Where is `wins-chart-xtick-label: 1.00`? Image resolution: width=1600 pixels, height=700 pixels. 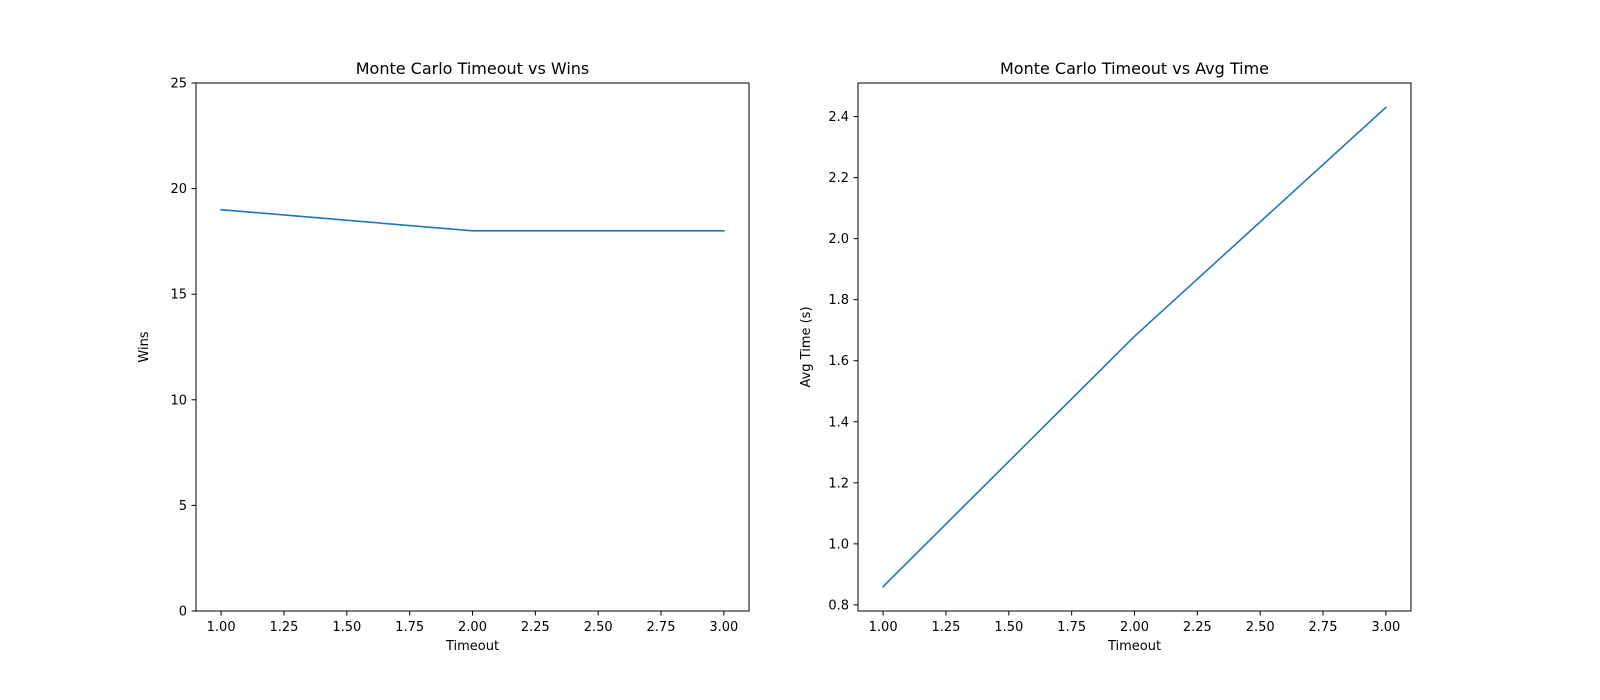 wins-chart-xtick-label: 1.00 is located at coordinates (221, 627).